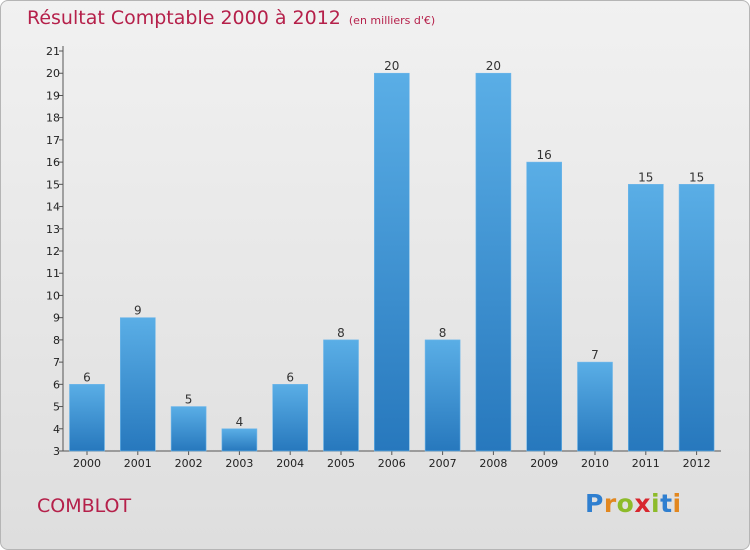 This screenshot has width=750, height=550. What do you see at coordinates (666, 503) in the screenshot?
I see `logo-letter: t` at bounding box center [666, 503].